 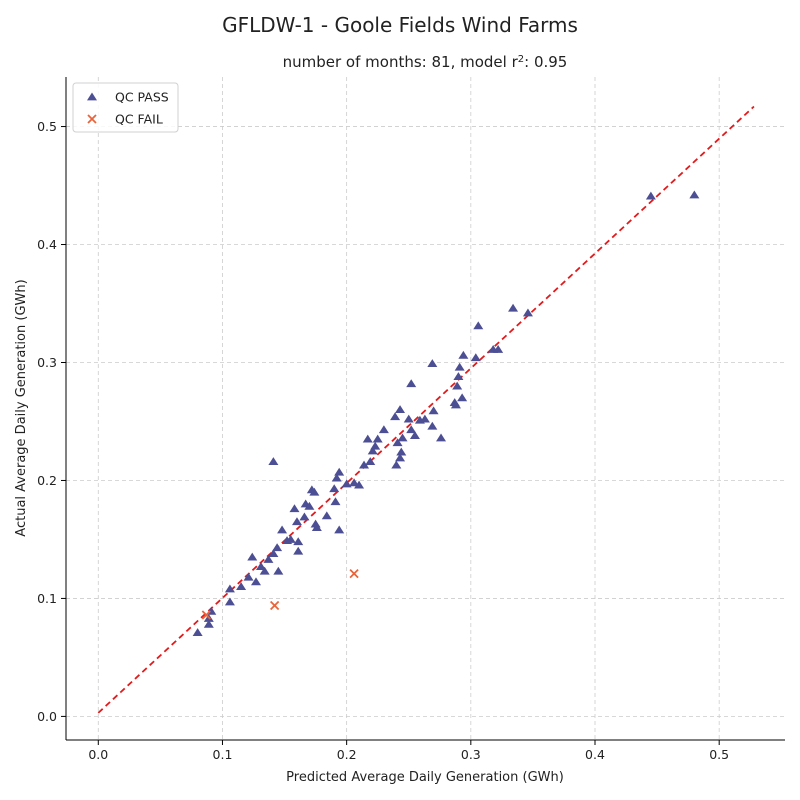 I want to click on x-axis-label: Predicted Average Daily Generation (GWh), so click(x=425, y=777).